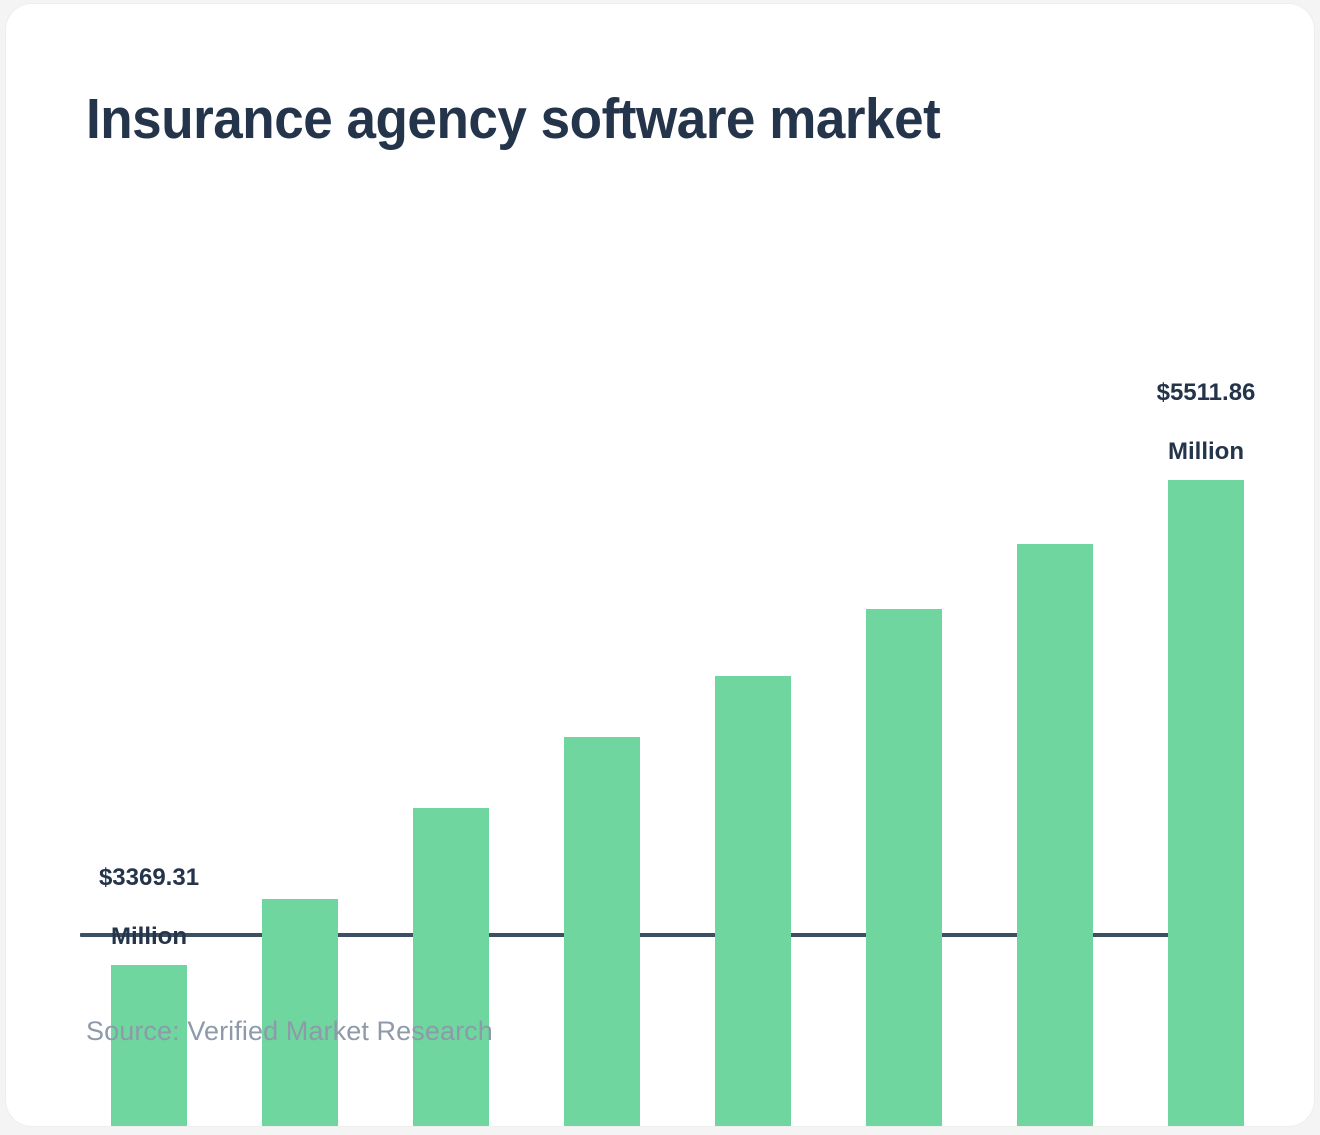 The height and width of the screenshot is (1135, 1320). Describe the element at coordinates (602, 660) in the screenshot. I see `bar-group-2027: 2027` at that location.